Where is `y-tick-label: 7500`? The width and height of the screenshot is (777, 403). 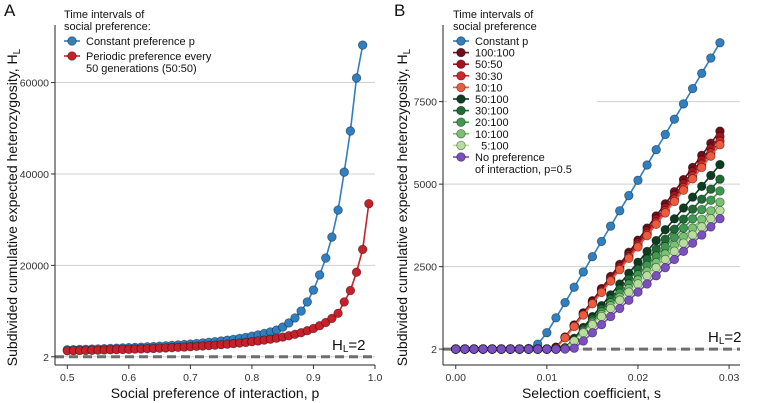 y-tick-label: 7500 is located at coordinates (426, 103).